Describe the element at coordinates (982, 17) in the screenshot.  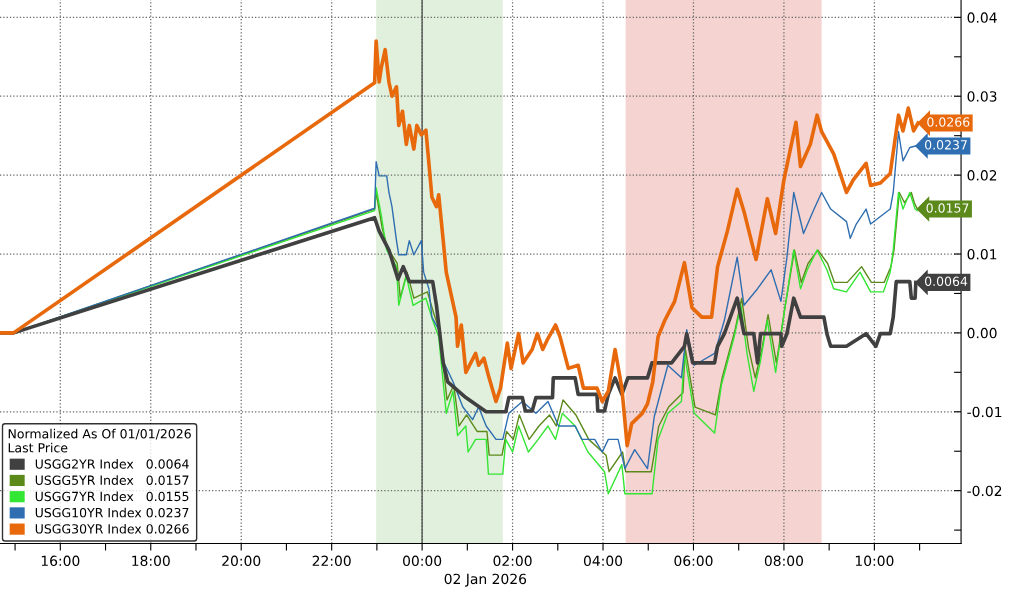
I see `y-tick-label: 0.04` at that location.